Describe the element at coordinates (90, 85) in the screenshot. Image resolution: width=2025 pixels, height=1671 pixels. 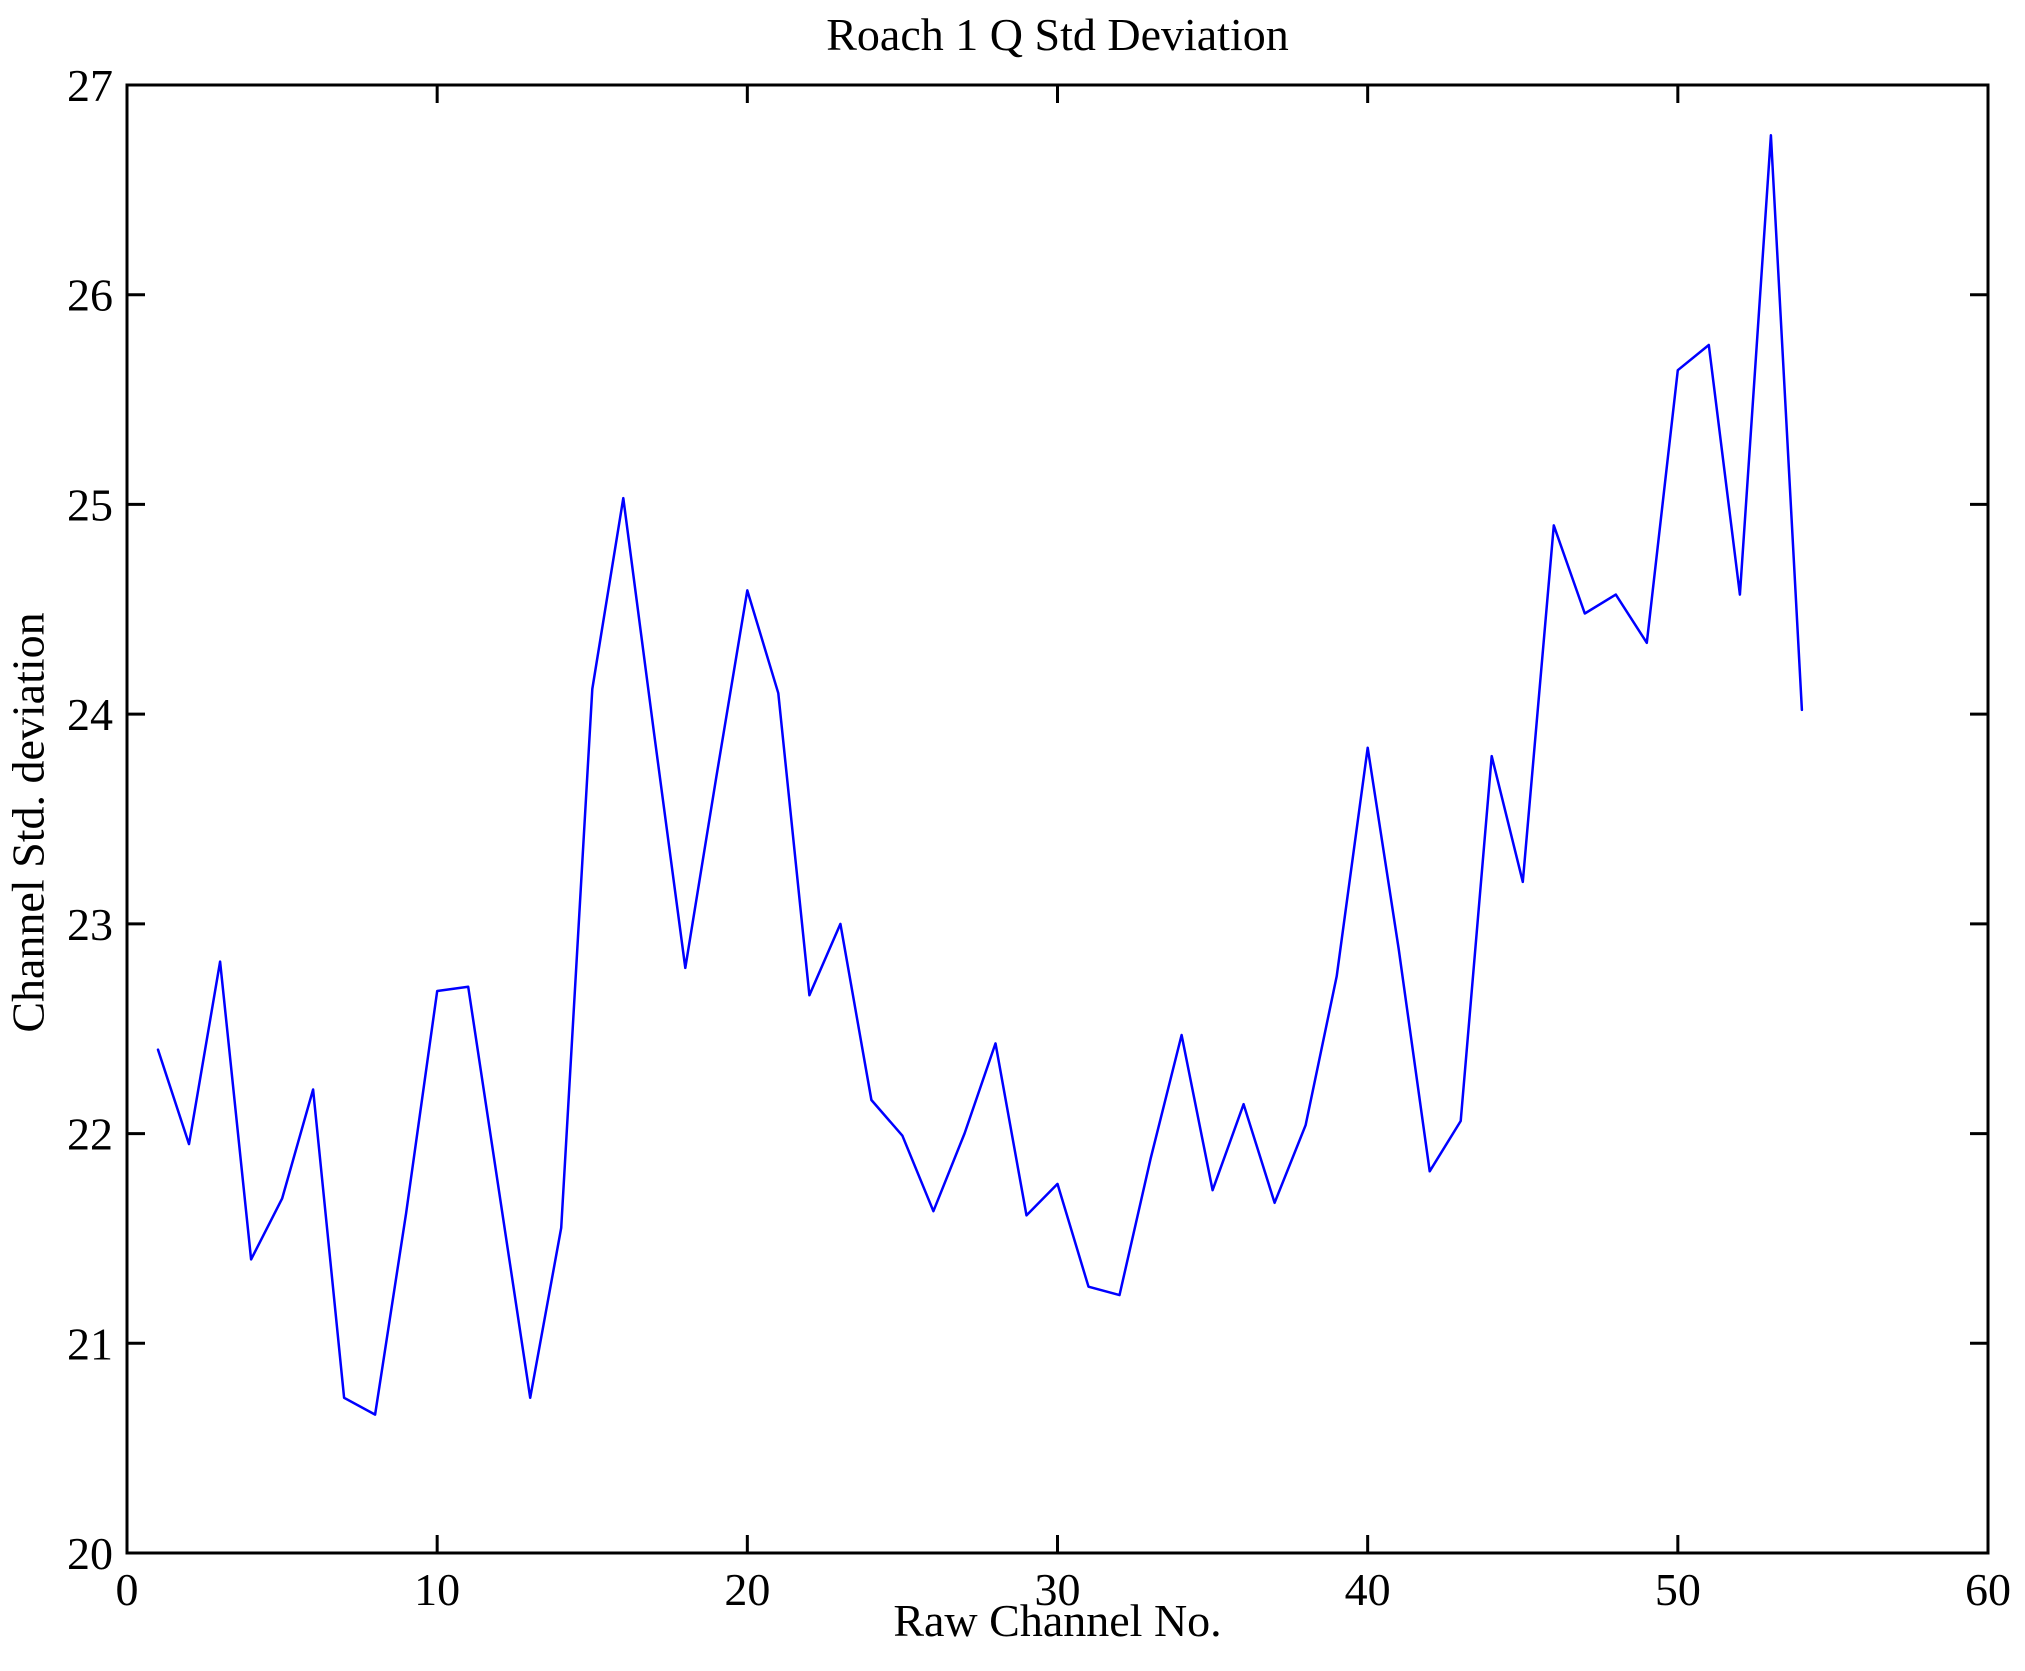
I see `y-tick-label: 27` at that location.